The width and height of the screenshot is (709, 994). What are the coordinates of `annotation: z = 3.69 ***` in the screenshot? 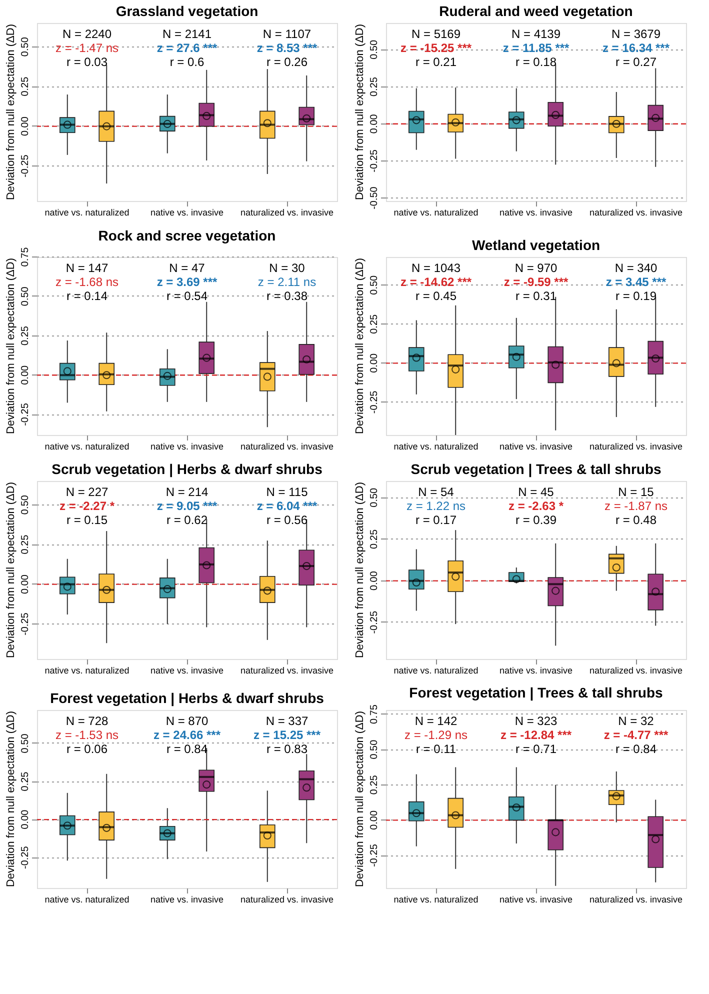 It's located at (187, 282).